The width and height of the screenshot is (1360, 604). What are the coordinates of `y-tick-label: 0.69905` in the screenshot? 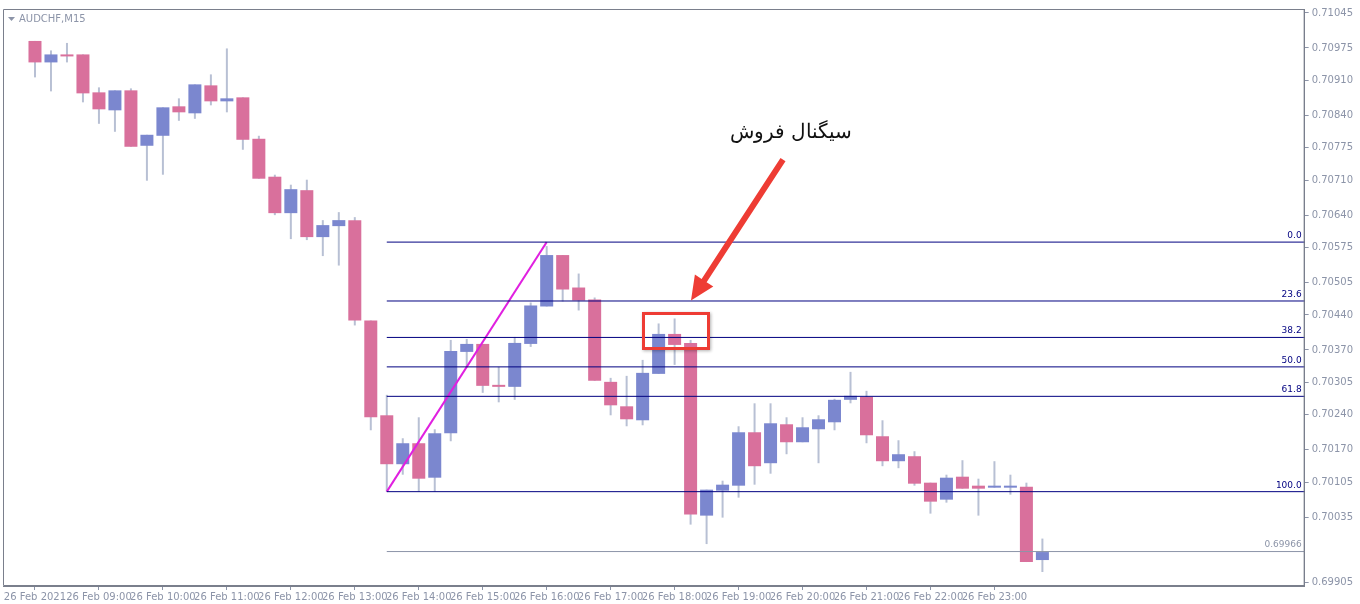 It's located at (1332, 581).